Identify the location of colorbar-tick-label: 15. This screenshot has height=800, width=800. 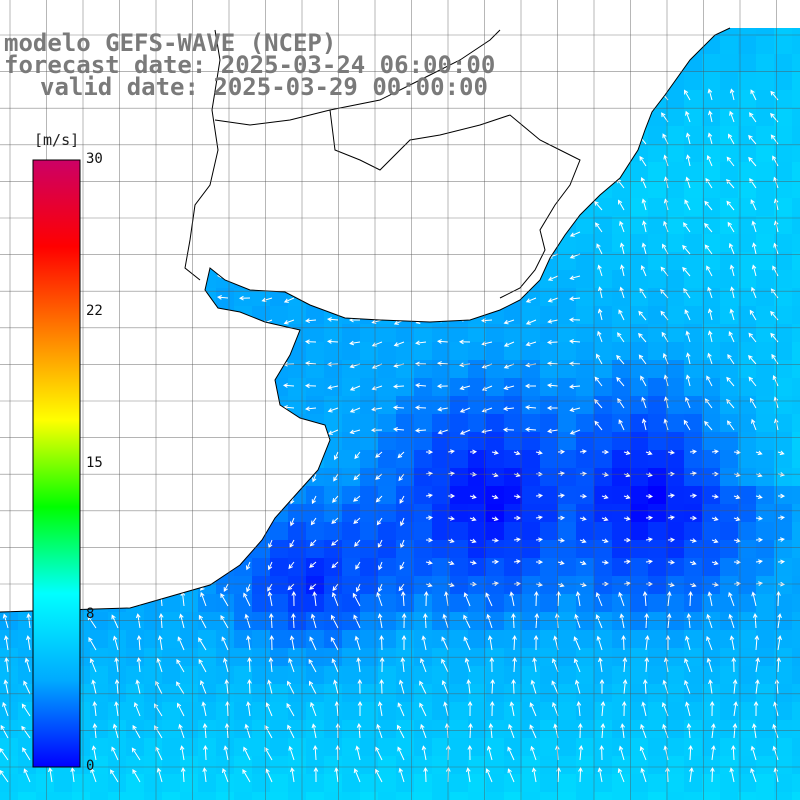
(94, 462).